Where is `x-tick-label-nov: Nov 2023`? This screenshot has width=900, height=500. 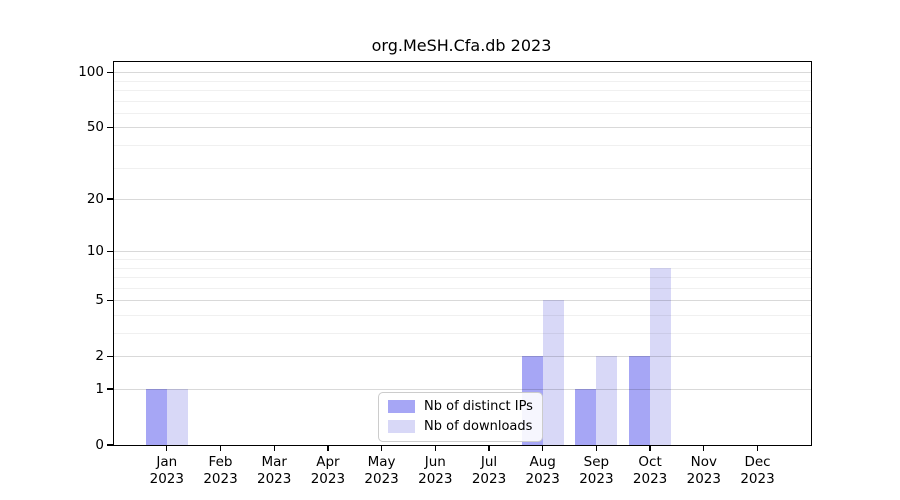
x-tick-label-nov: Nov 2023 is located at coordinates (704, 471).